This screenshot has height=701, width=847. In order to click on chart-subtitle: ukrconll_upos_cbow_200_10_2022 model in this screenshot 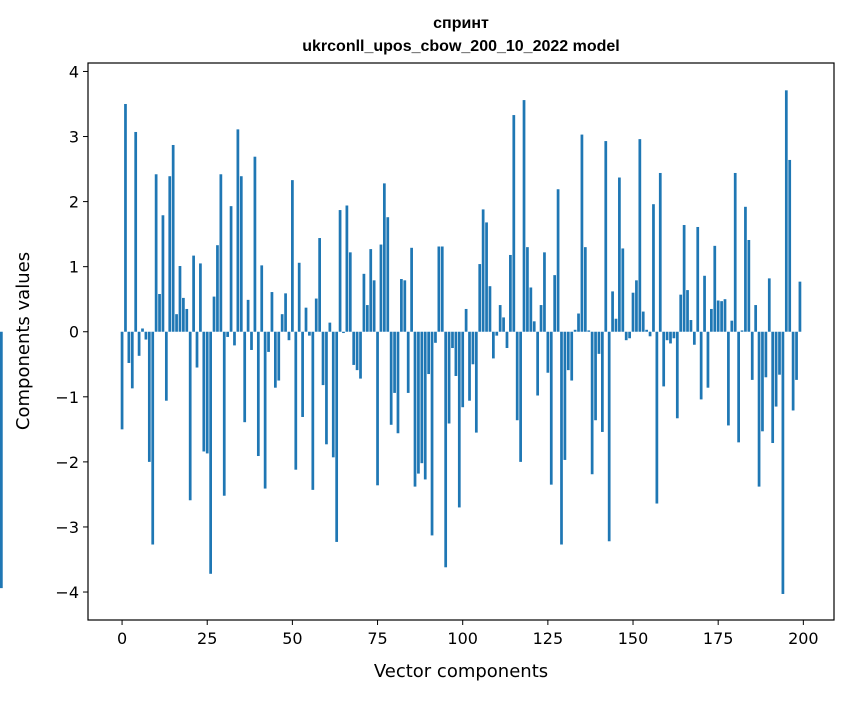, I will do `click(460, 46)`.